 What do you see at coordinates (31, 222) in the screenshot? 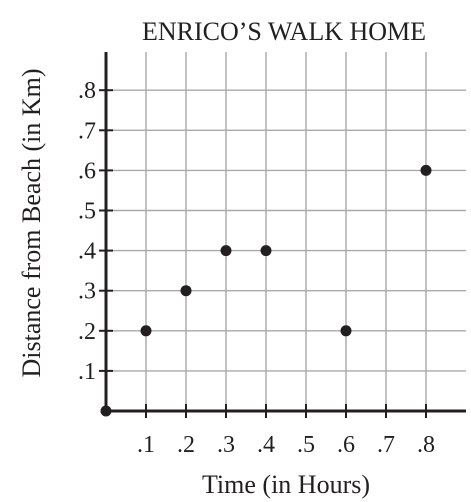
I see `y-axis-label: Distance from Beach (in Km)` at bounding box center [31, 222].